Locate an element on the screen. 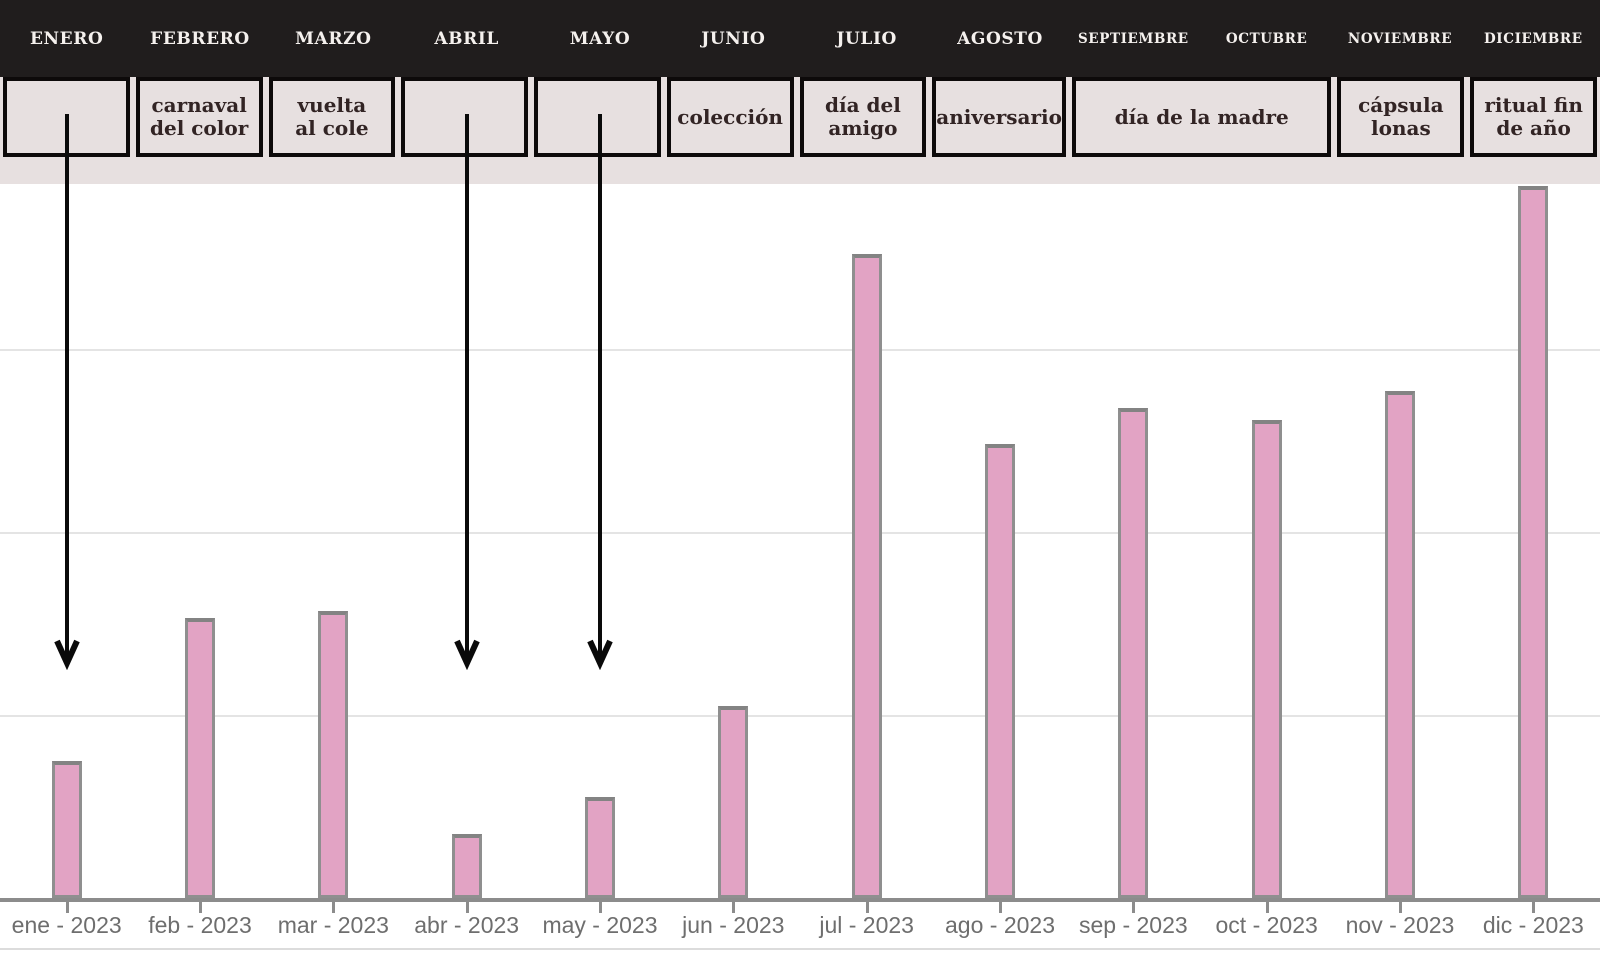  x-axis-label: dic - 2023 is located at coordinates (1533, 924).